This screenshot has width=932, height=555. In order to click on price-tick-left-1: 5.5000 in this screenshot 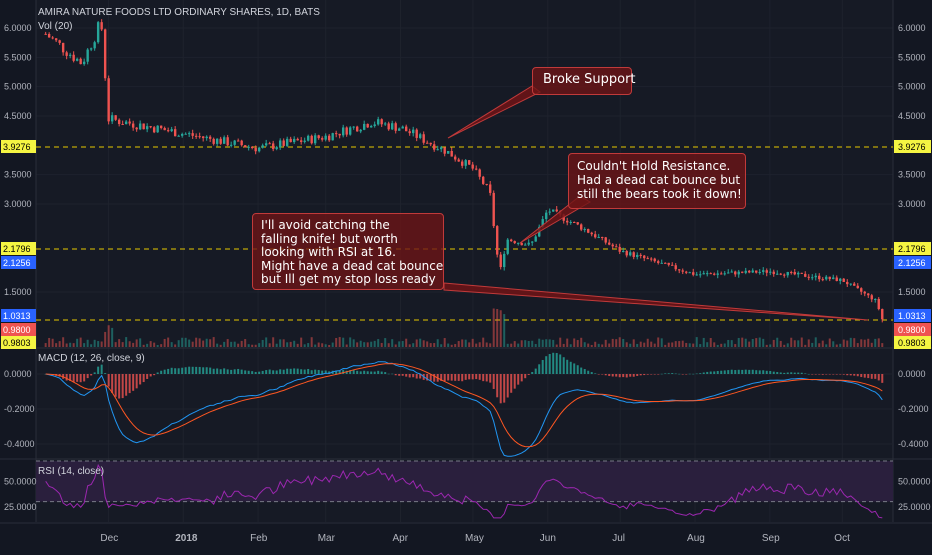, I will do `click(18, 57)`.